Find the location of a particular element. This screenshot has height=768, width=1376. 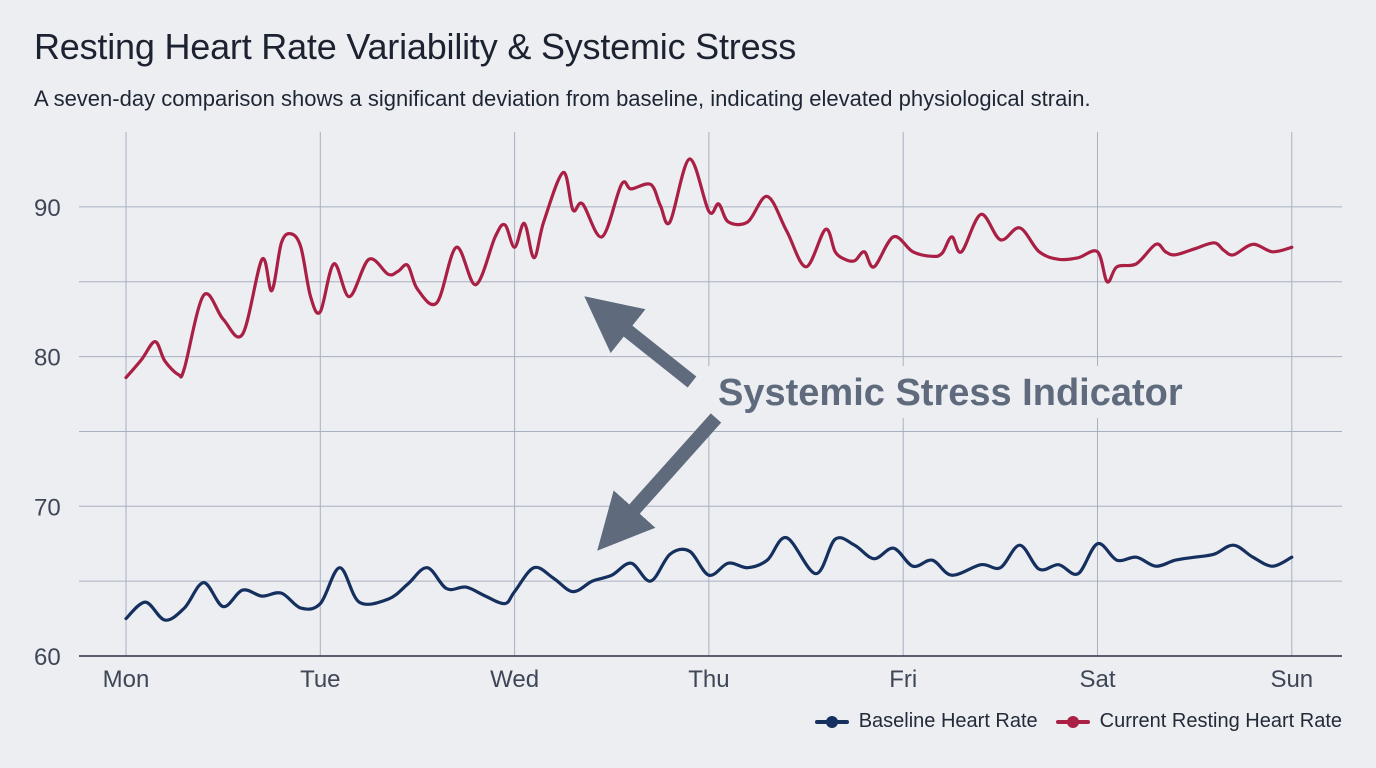

x-tick-label: Thu is located at coordinates (708, 679).